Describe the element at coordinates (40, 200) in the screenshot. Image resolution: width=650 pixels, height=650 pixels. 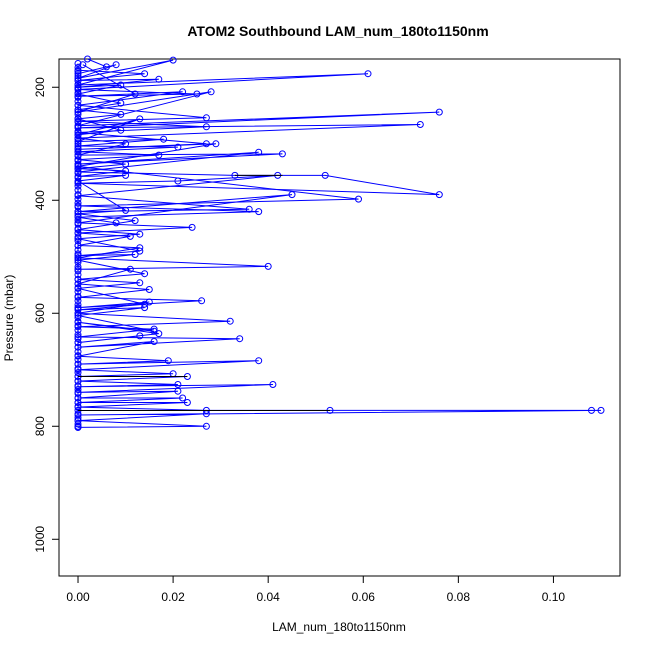
I see `y-tick-label: 400` at that location.